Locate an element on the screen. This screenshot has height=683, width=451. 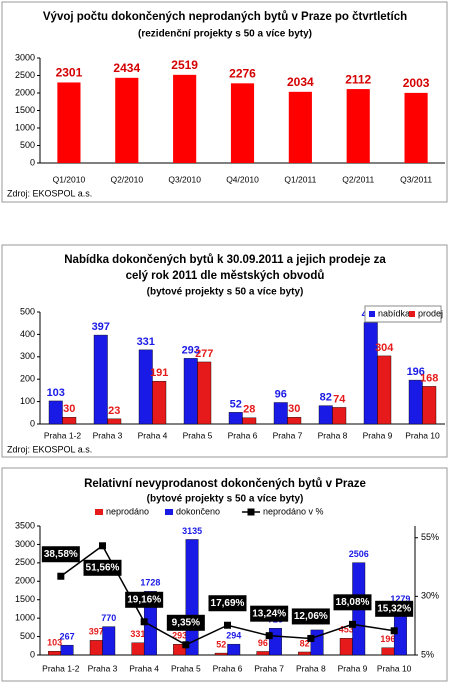
legend-label: dokončeno is located at coordinates (198, 511).